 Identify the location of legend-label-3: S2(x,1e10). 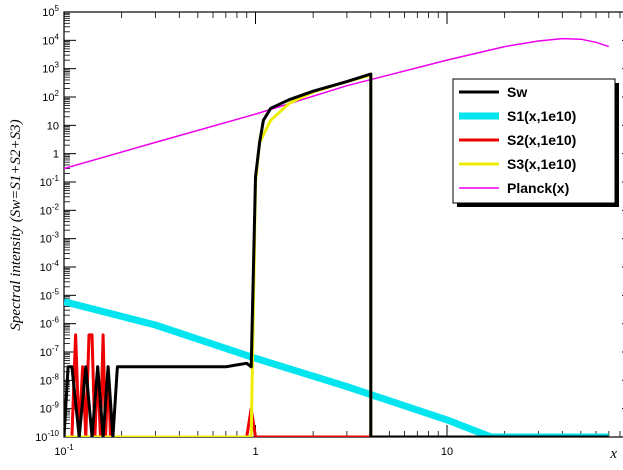
(541, 140).